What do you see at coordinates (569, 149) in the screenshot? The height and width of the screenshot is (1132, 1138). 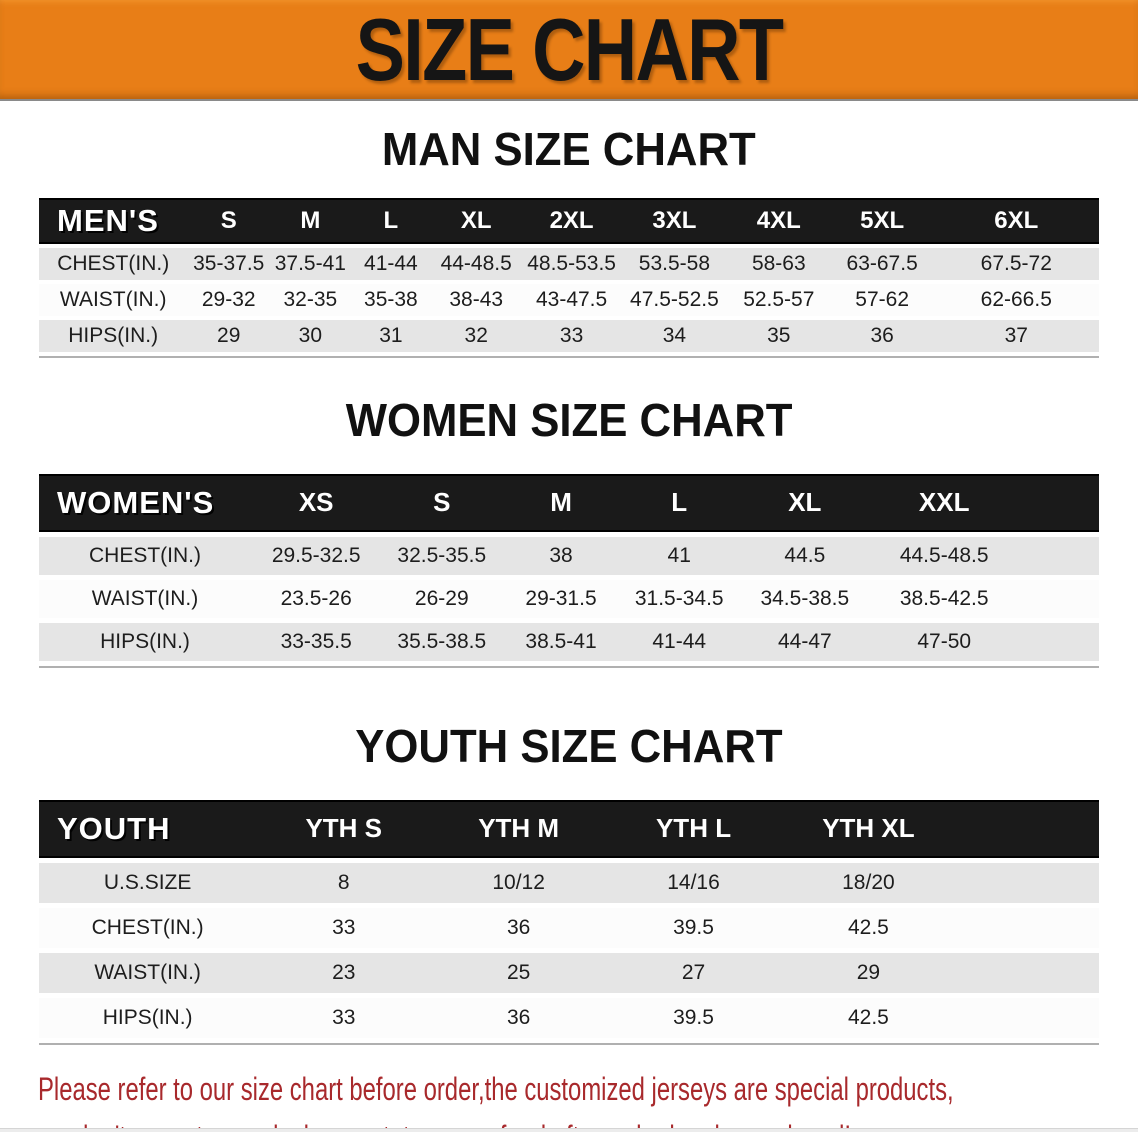 I see `men-section-title: MAN SIZE CHART` at bounding box center [569, 149].